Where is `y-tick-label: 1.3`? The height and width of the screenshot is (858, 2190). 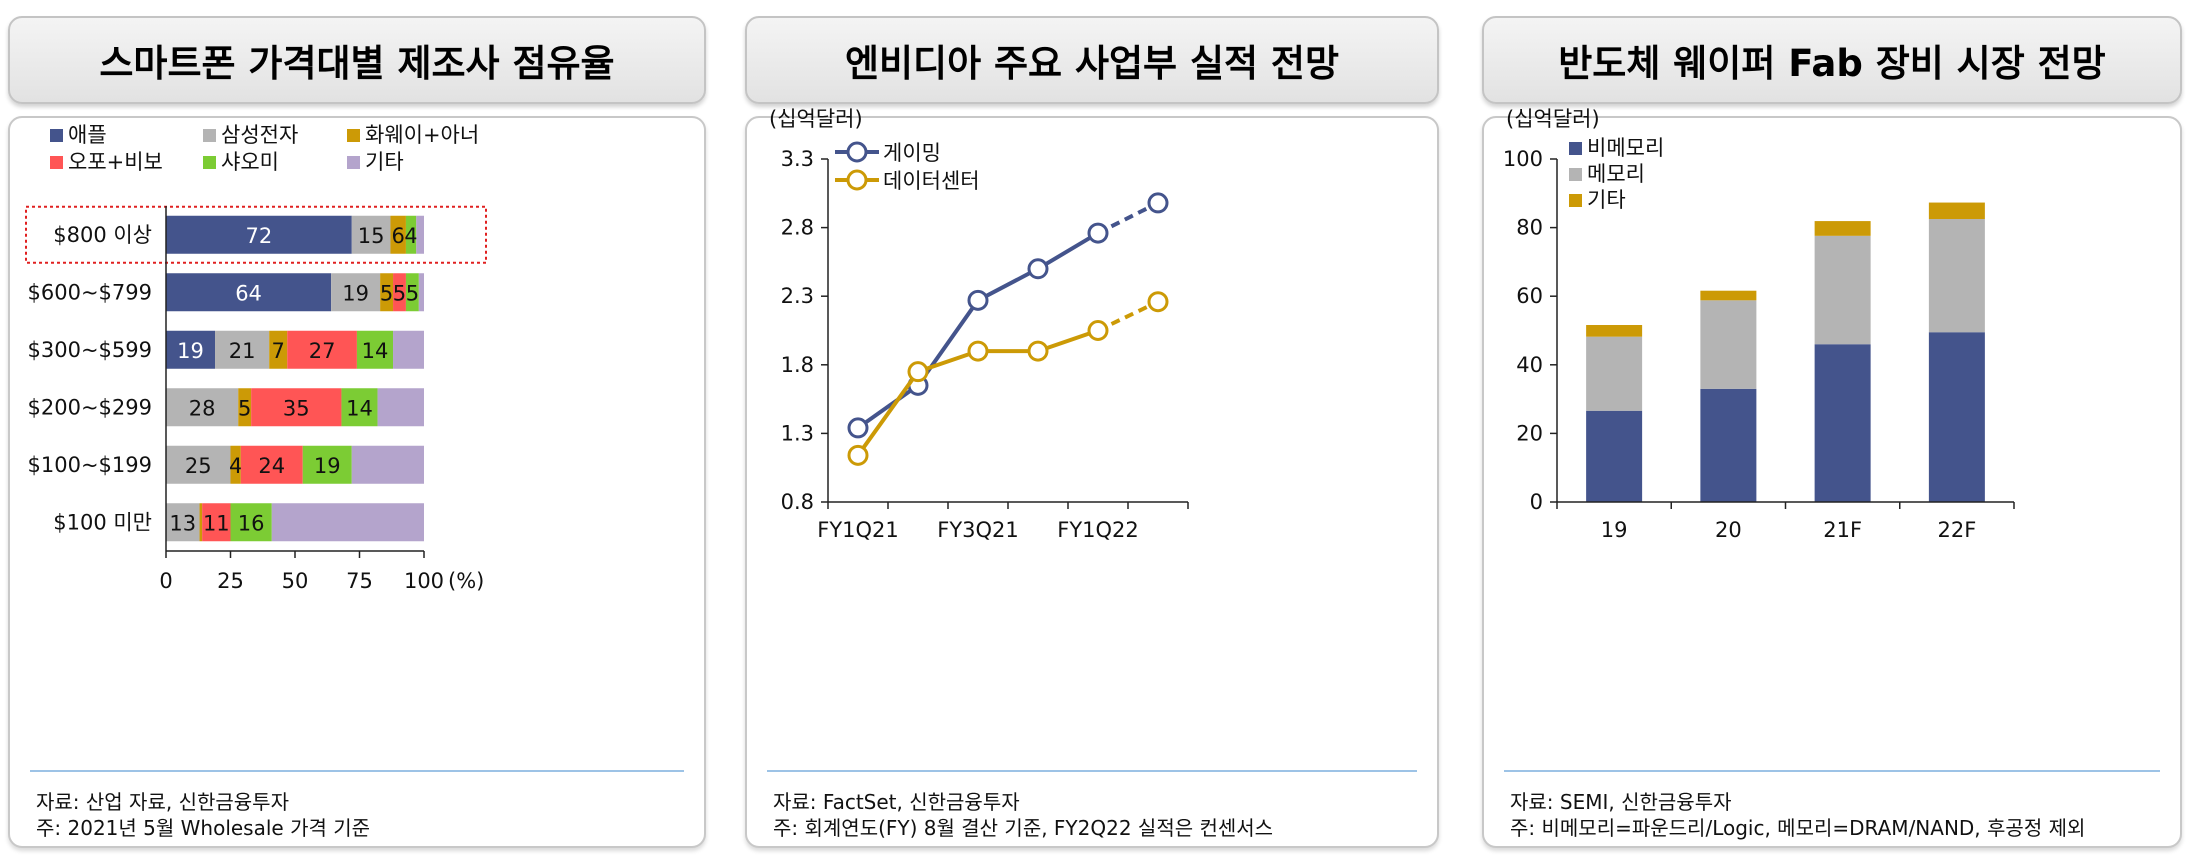 y-tick-label: 1.3 is located at coordinates (797, 433).